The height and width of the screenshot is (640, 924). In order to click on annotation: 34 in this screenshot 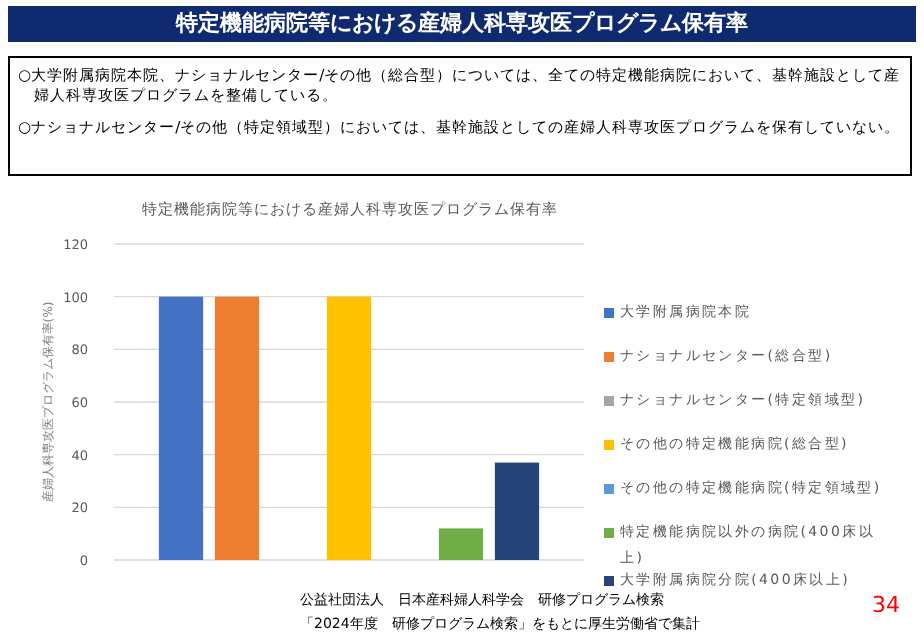, I will do `click(886, 605)`.